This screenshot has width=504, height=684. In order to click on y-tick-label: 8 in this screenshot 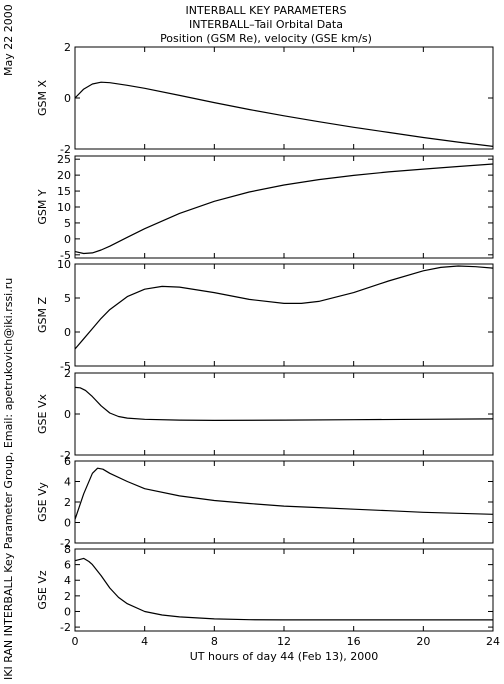, I will do `click(67, 549)`.